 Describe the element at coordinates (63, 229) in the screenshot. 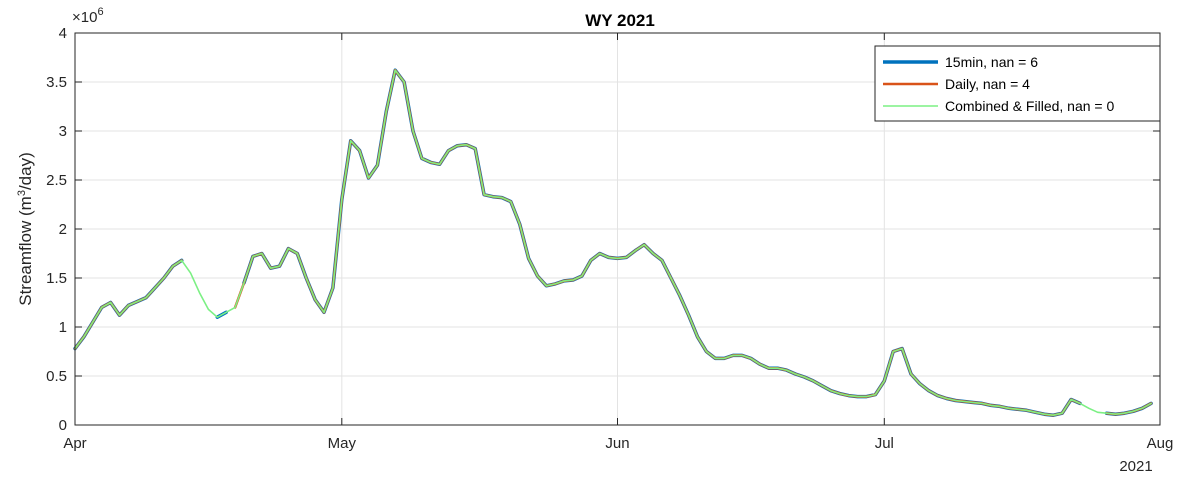

I see `y-tick-label: 2` at that location.